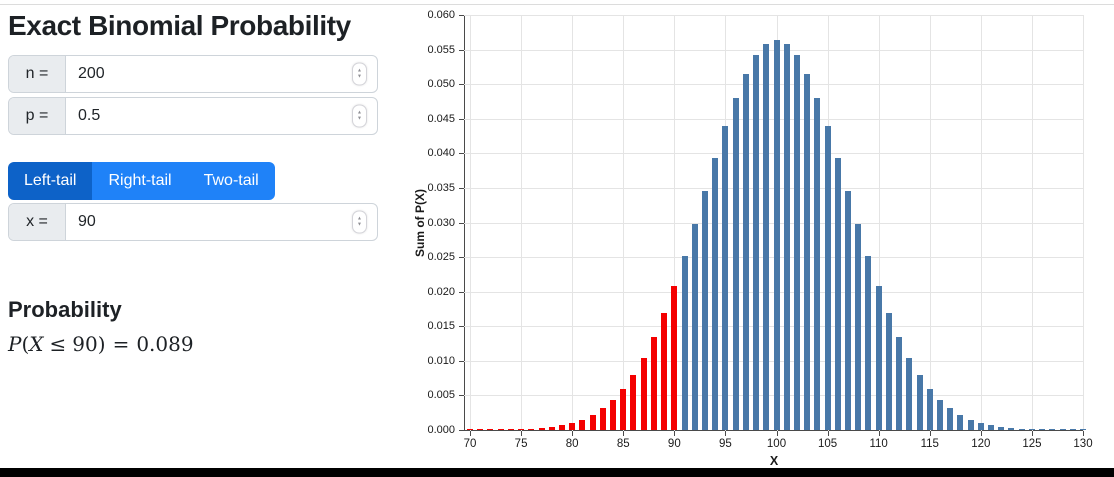 Image resolution: width=1114 pixels, height=477 pixels. Describe the element at coordinates (557, 4) in the screenshot. I see `window-top-edge` at that location.